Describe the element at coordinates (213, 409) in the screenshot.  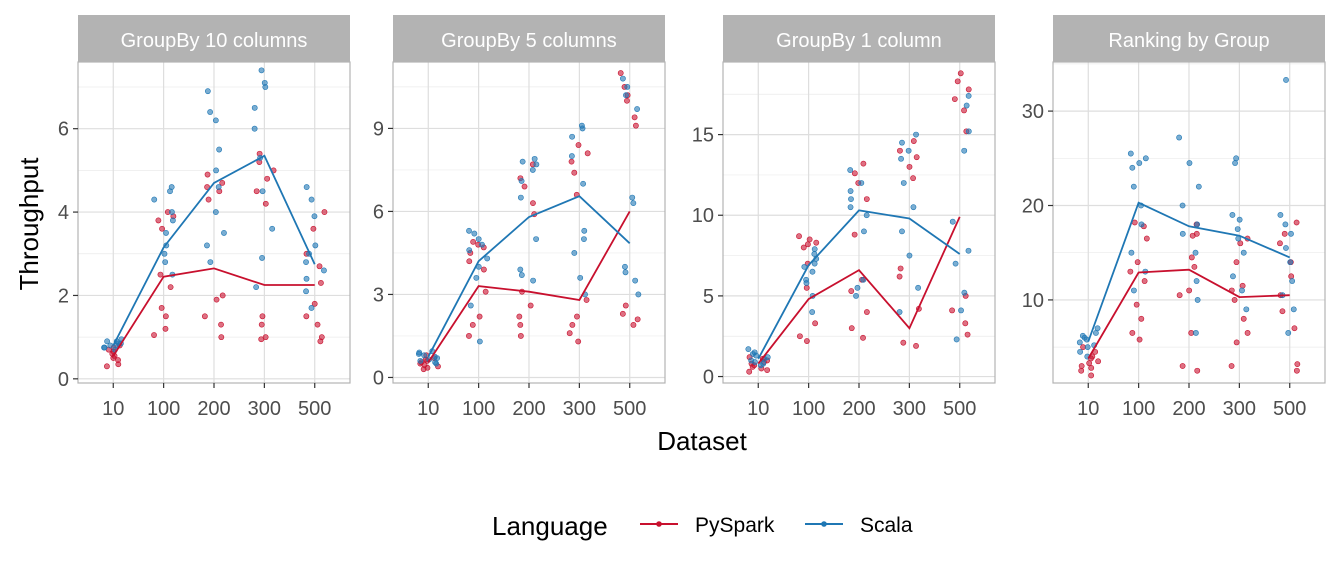
I see `x-tick-label: 200` at that location.